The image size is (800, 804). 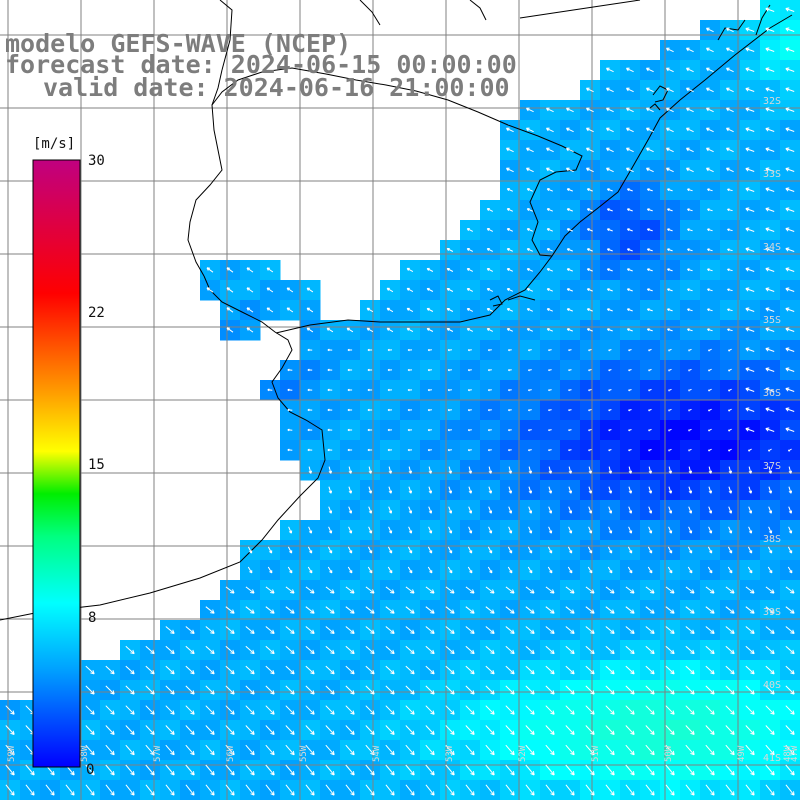 What do you see at coordinates (742, 753) in the screenshot?
I see `longitude-label: 49W` at bounding box center [742, 753].